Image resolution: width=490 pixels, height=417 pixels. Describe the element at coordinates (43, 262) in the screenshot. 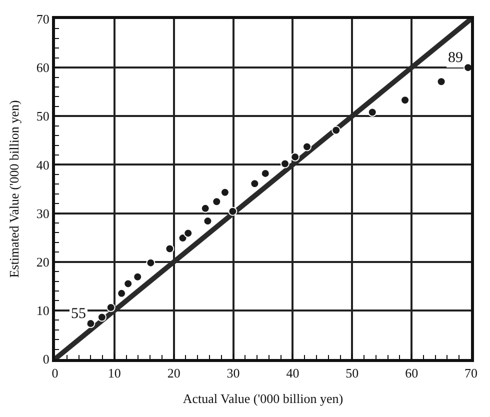

I see `y-tick-label: 20` at that location.